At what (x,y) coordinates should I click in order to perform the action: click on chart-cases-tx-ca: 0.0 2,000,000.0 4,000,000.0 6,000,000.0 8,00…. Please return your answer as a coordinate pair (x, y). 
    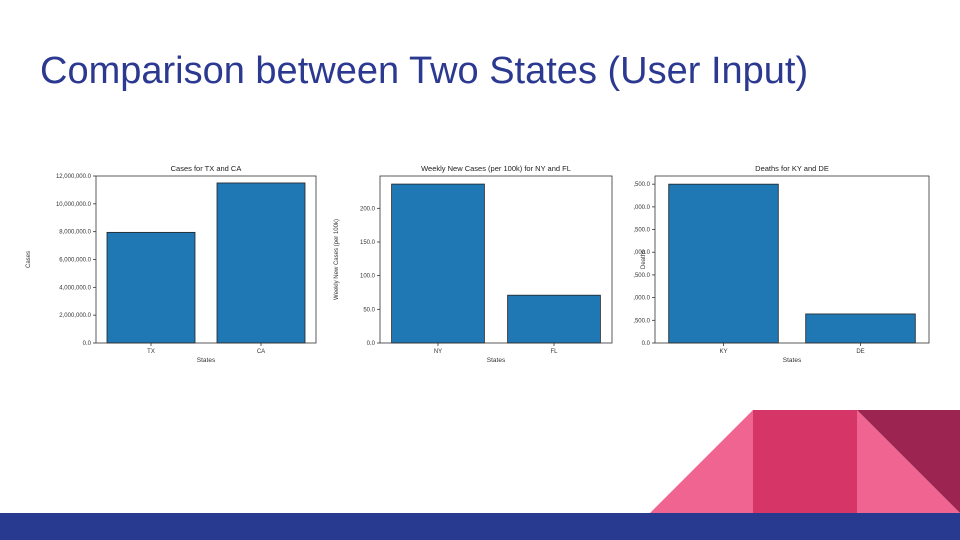
    Looking at the image, I should click on (168, 259).